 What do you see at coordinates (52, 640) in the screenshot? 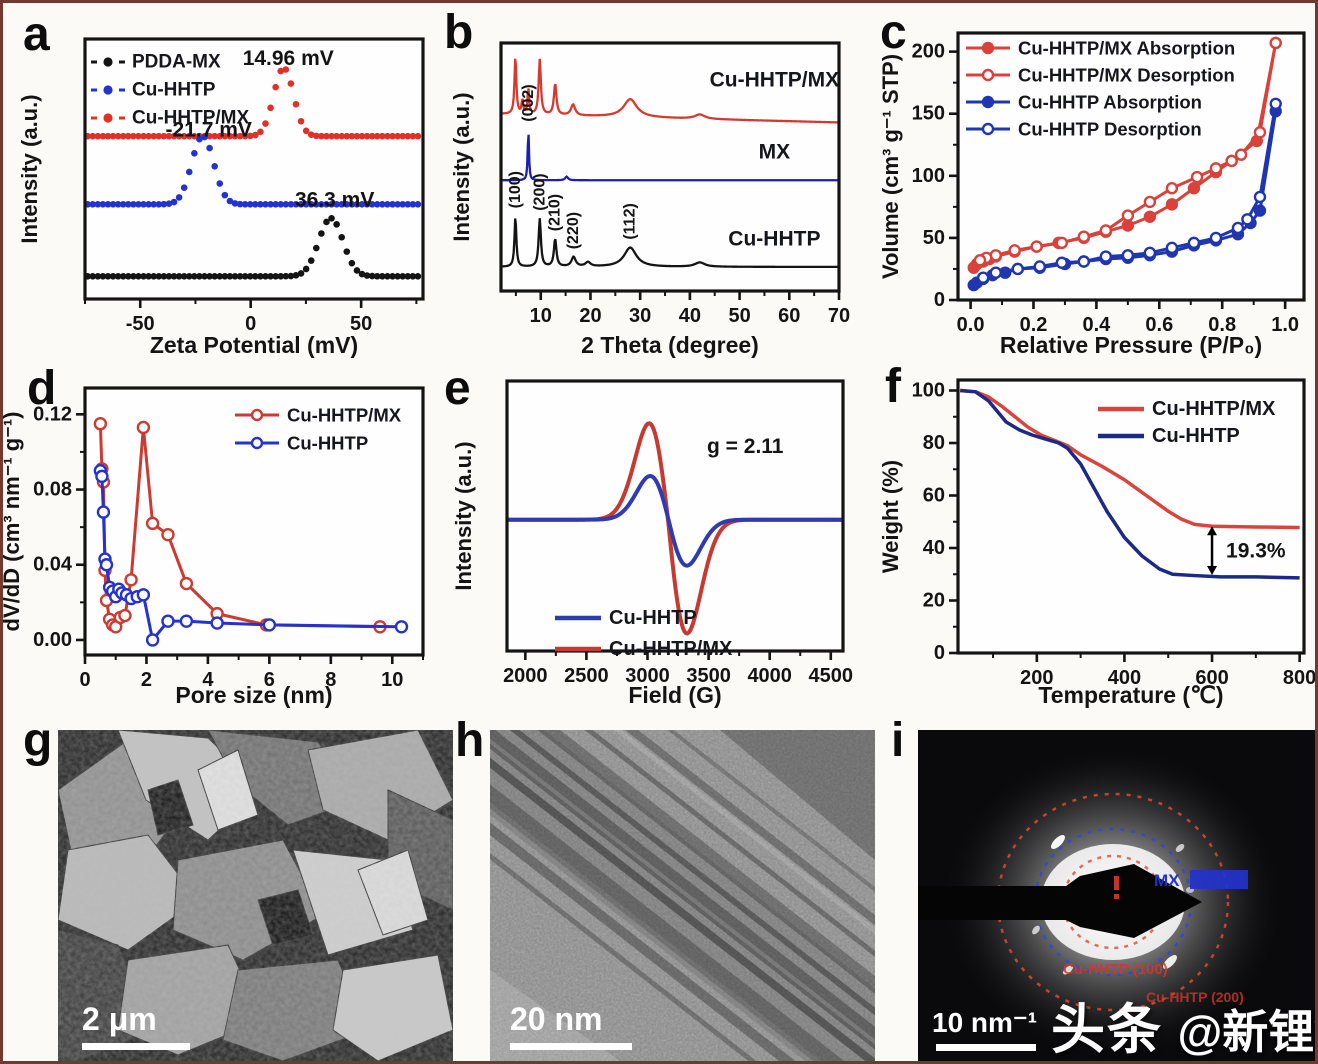
I see `svg-text: 0.00` at bounding box center [52, 640].